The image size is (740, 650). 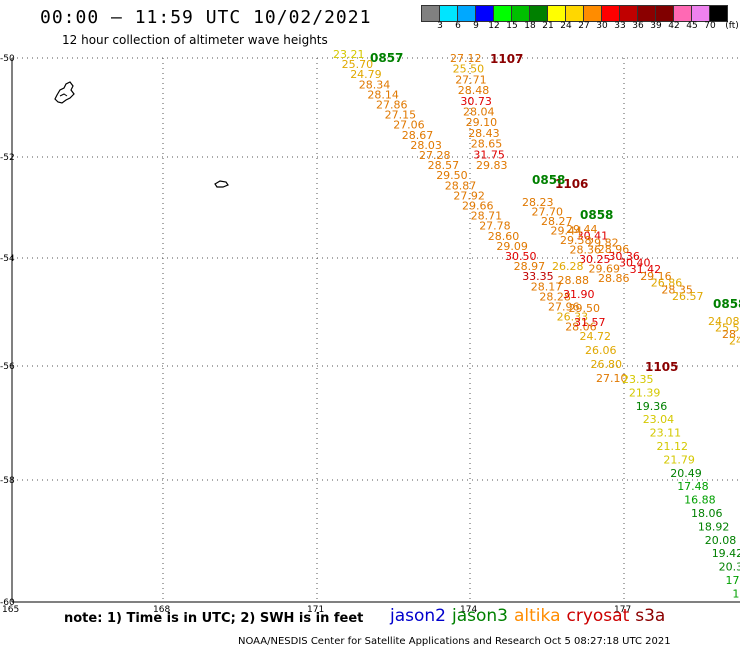 What do you see at coordinates (574, 13) in the screenshot?
I see `wave-height-colorbar` at bounding box center [574, 13].